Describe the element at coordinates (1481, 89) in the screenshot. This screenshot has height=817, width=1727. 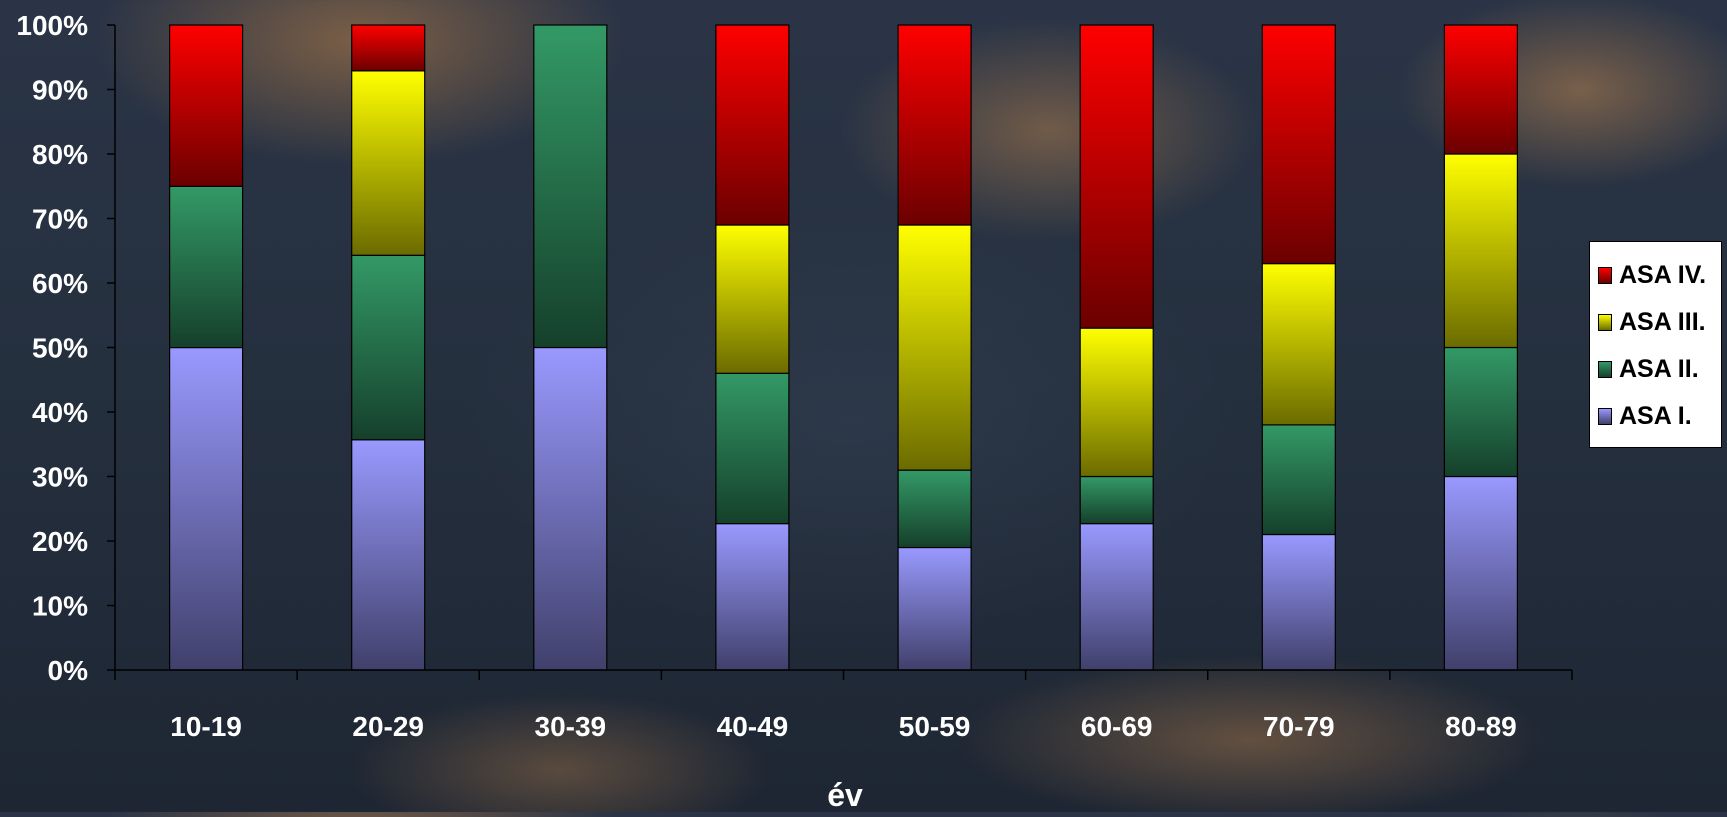
I see `bar-80-89-asa-iv` at that location.